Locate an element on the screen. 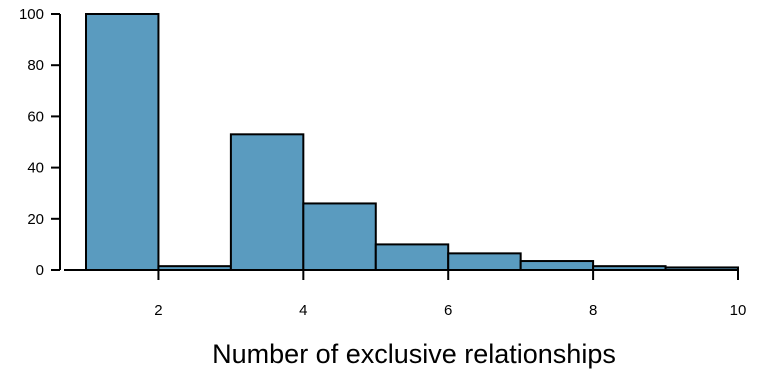 Image resolution: width=757 pixels, height=373 pixels. x-axis: 2 4 6 8 10 is located at coordinates (405, 294).